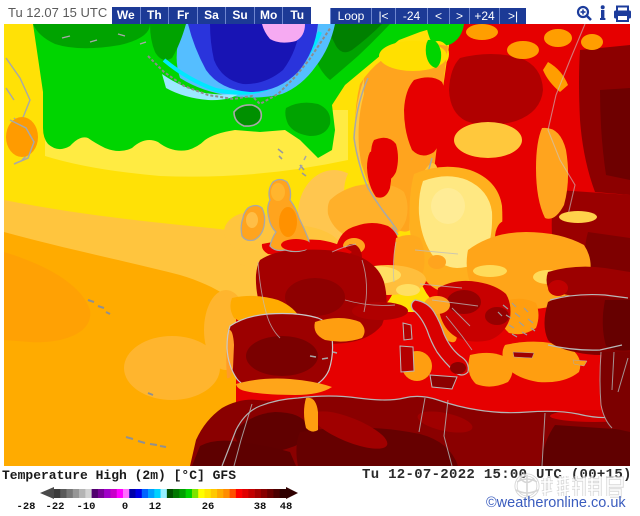 The height and width of the screenshot is (516, 640). I want to click on svg-text: -10, so click(86, 507).